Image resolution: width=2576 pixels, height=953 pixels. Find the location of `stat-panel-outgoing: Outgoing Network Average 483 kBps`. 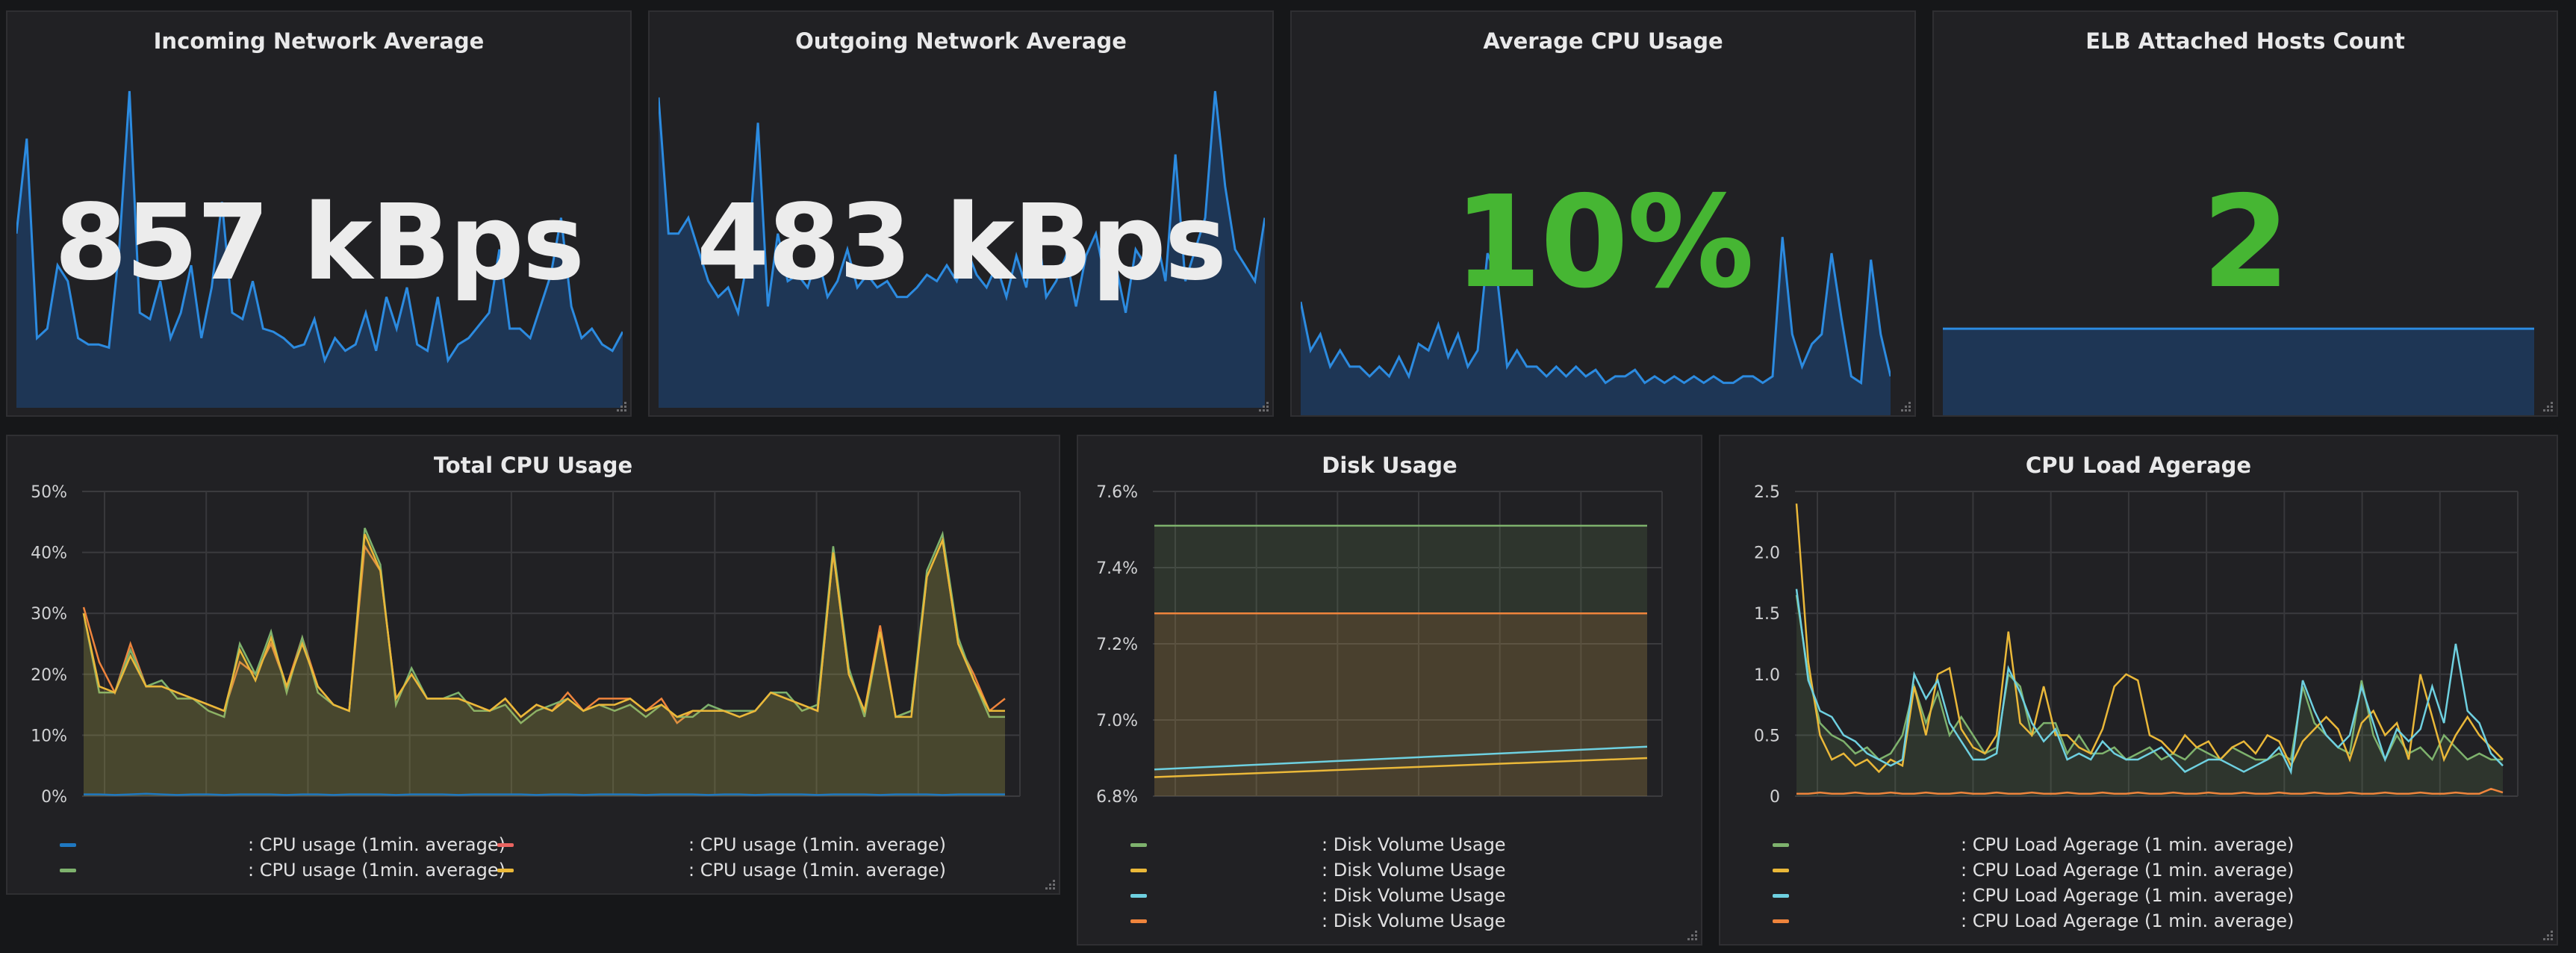

stat-panel-outgoing: Outgoing Network Average 483 kBps is located at coordinates (961, 213).